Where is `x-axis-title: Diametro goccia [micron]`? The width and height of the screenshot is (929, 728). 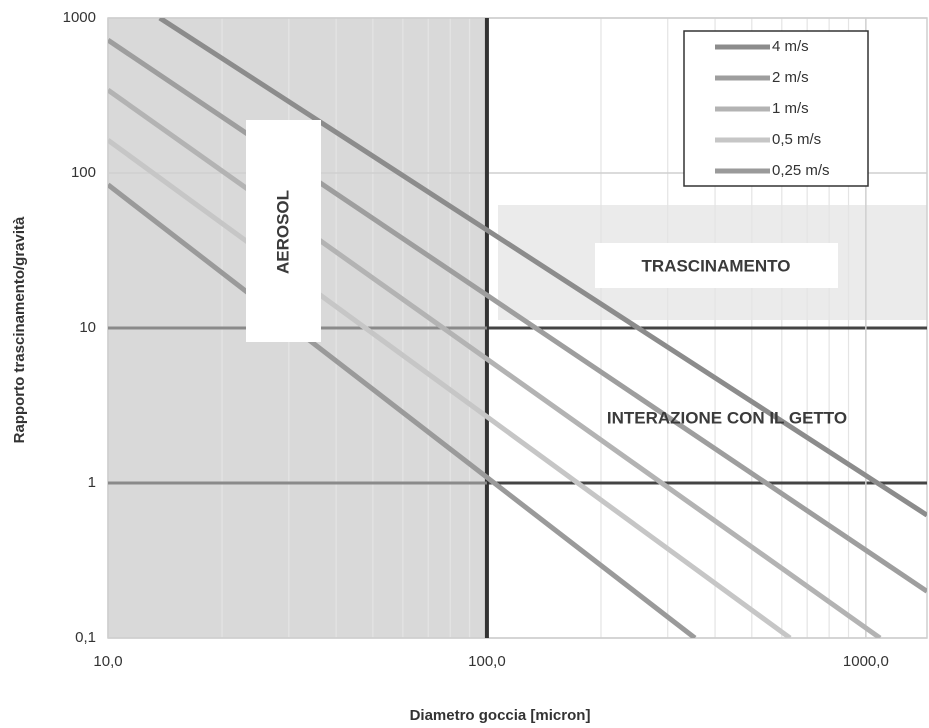 x-axis-title: Diametro goccia [micron] is located at coordinates (500, 715).